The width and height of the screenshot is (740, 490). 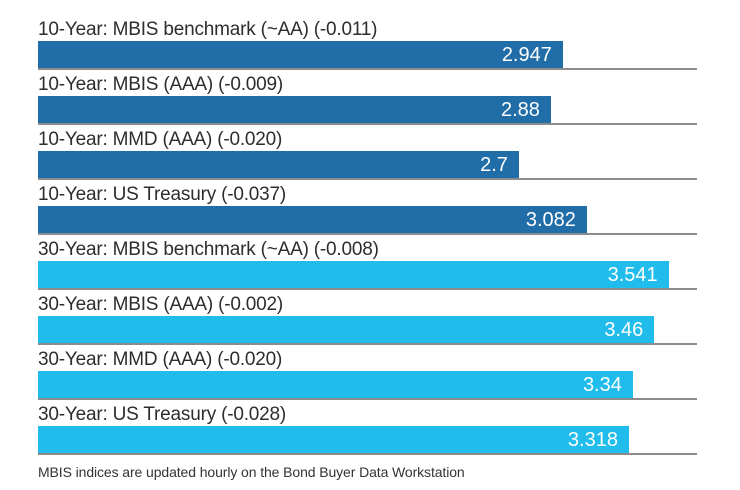 I want to click on bar-track: 3.318, so click(x=367, y=440).